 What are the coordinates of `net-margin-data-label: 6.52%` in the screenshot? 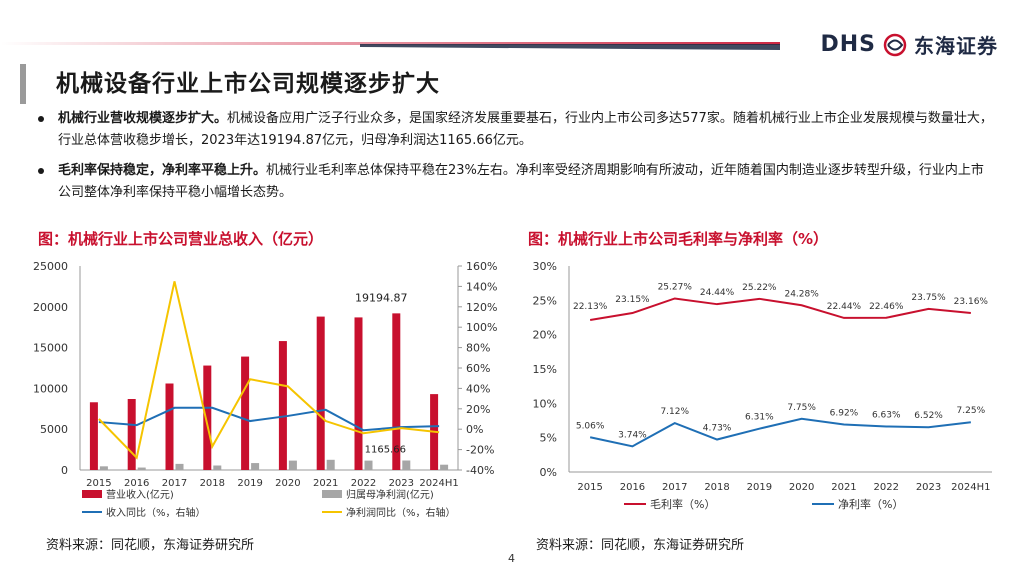 It's located at (928, 416).